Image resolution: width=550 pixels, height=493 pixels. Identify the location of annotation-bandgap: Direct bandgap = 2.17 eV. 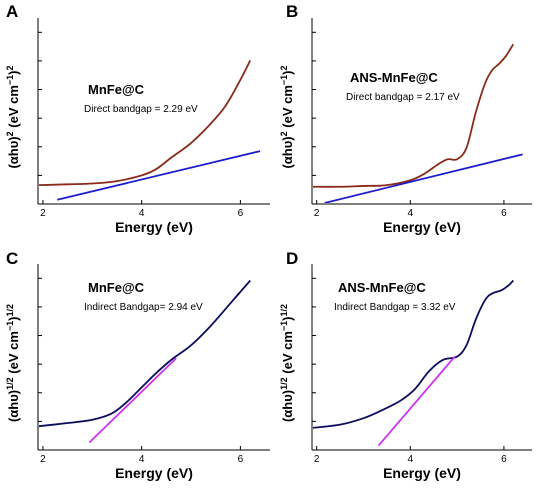
(403, 97).